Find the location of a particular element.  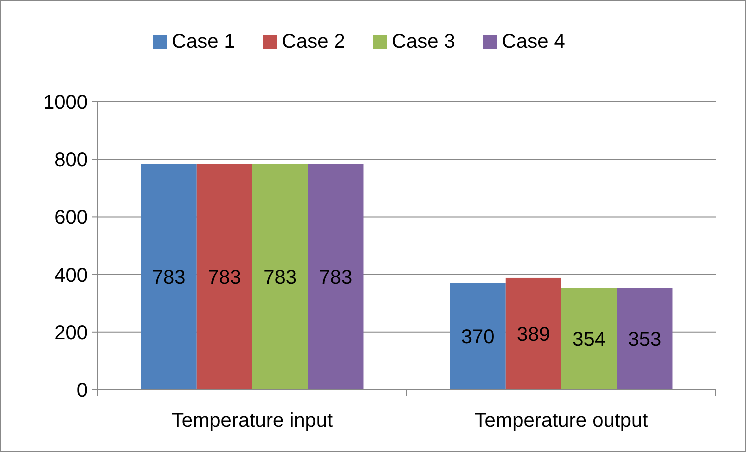

y-tick-label: 200 is located at coordinates (71, 333).